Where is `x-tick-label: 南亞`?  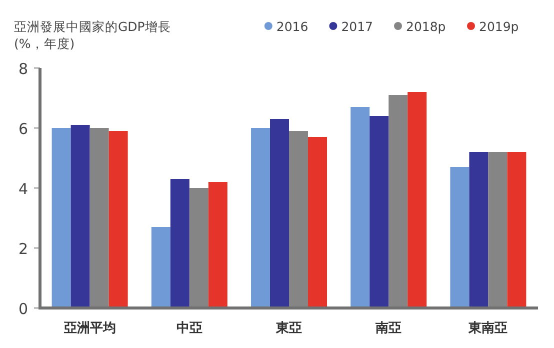
x-tick-label: 南亞 is located at coordinates (388, 328).